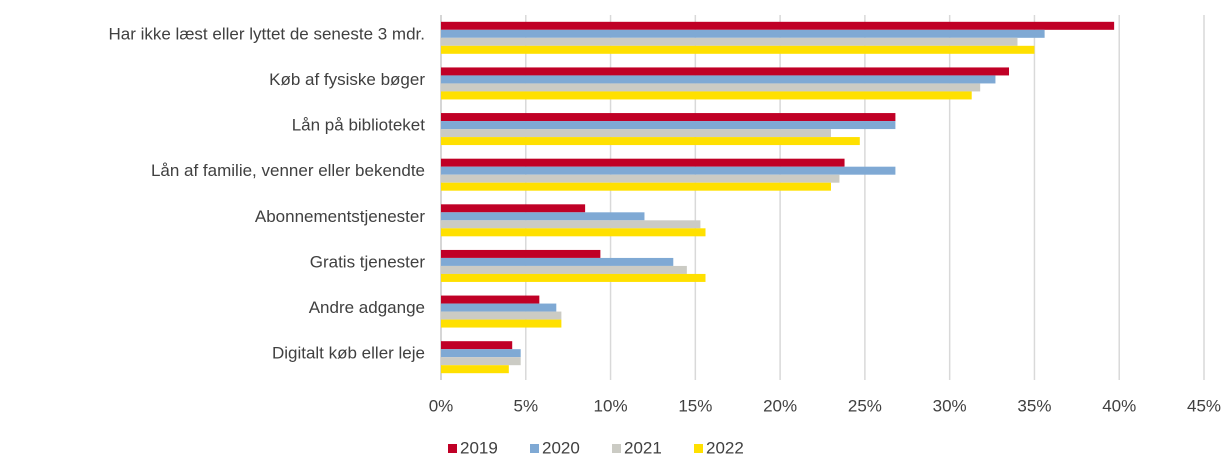 The height and width of the screenshot is (459, 1224). I want to click on x-tick-label: 20%, so click(780, 405).